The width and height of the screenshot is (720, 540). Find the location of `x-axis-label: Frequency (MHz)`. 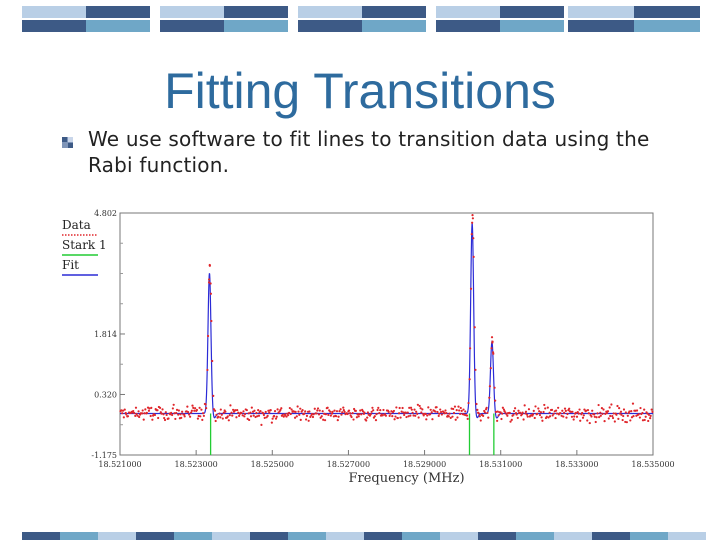

x-axis-label: Frequency (MHz) is located at coordinates (406, 478).